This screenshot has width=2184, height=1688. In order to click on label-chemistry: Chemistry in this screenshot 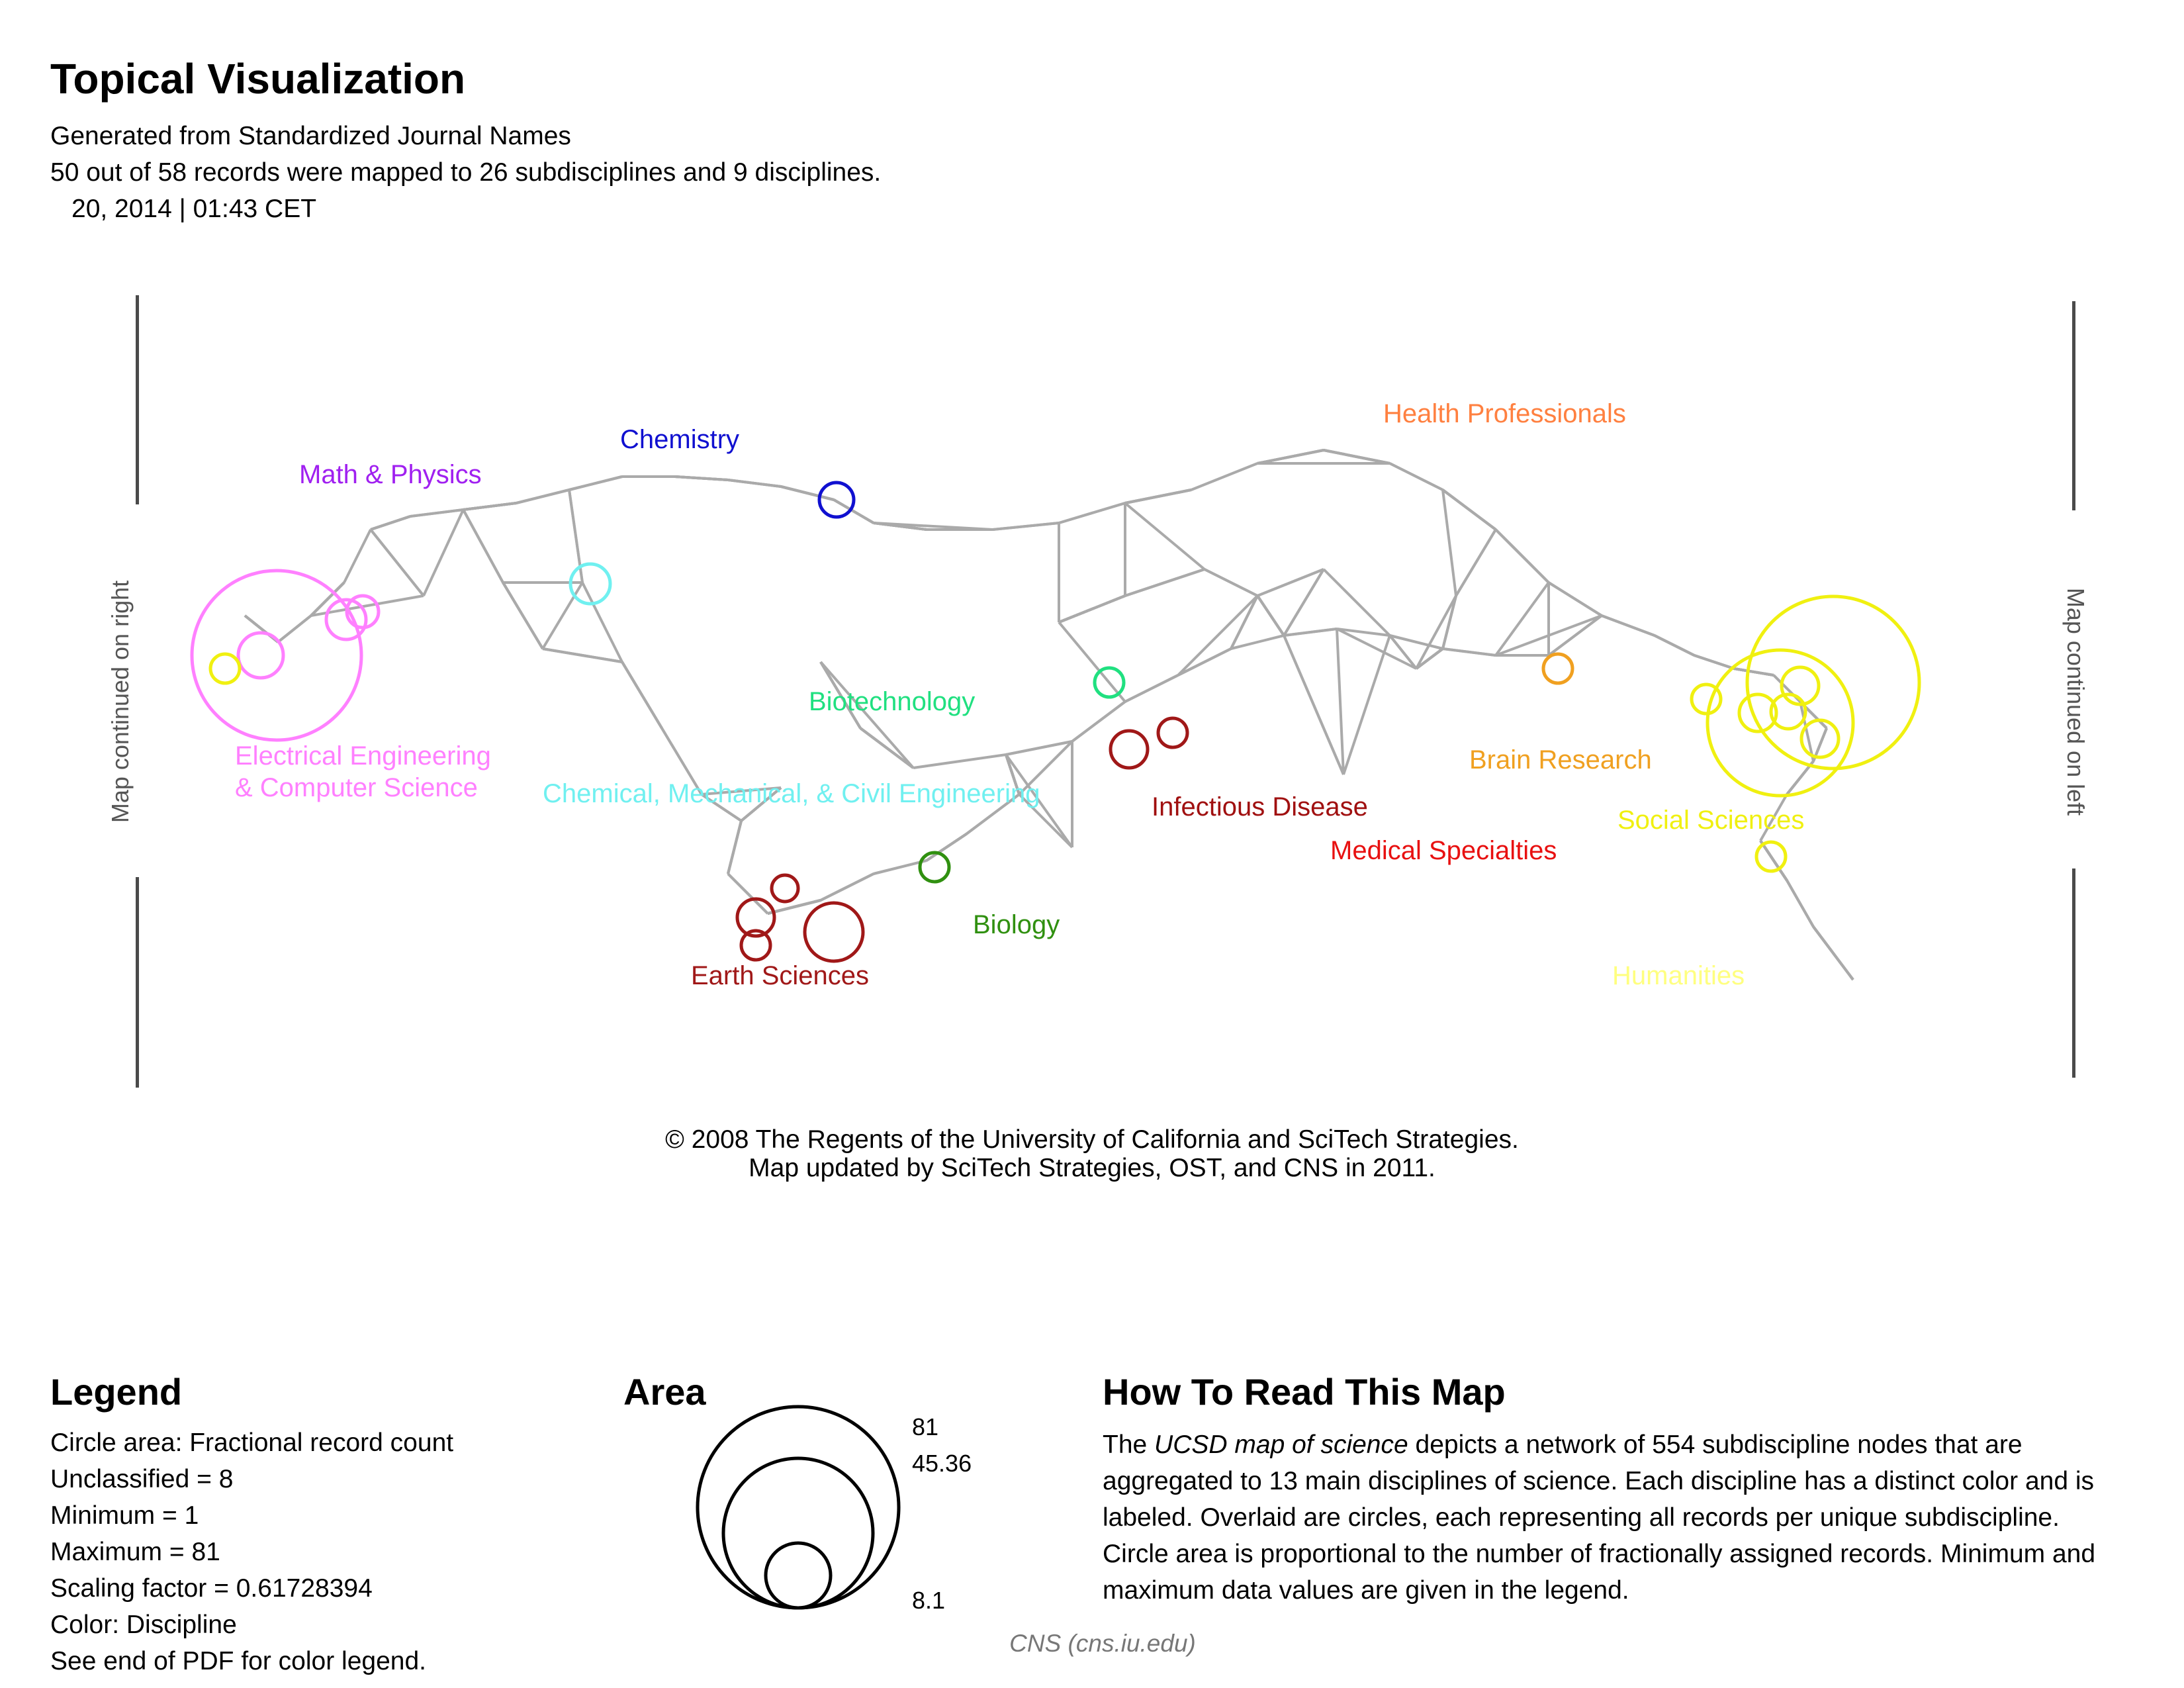, I will do `click(680, 439)`.